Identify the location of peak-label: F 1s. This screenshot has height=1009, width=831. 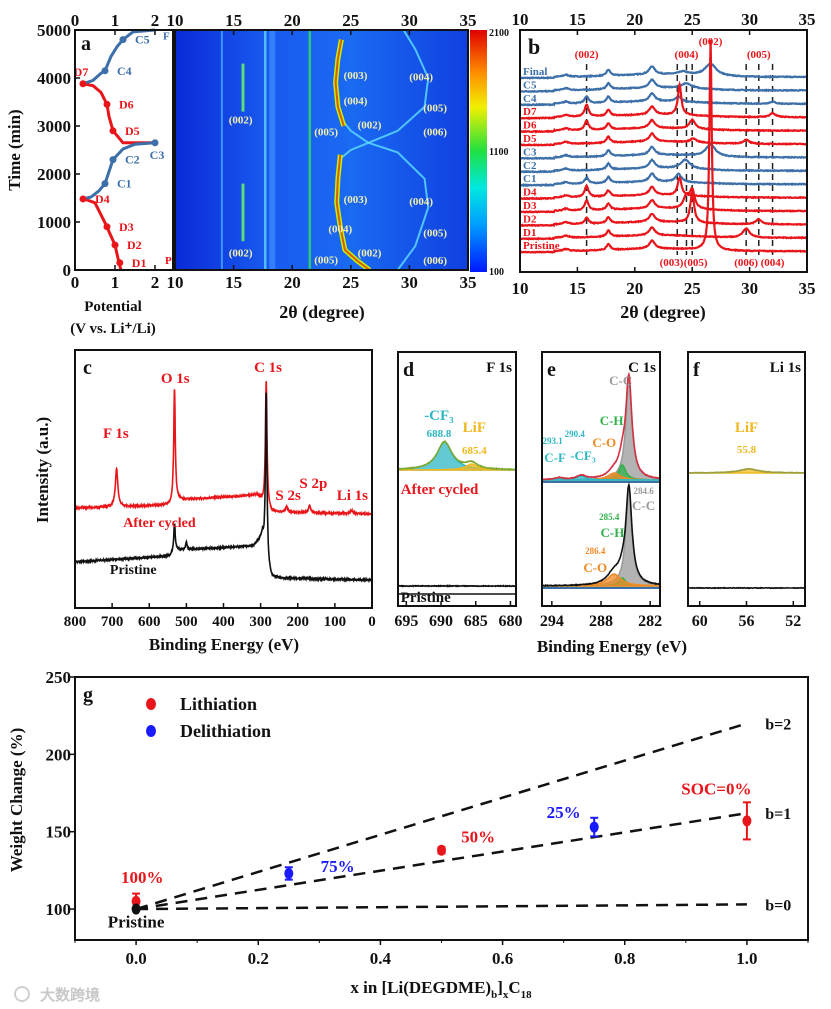
(116, 434).